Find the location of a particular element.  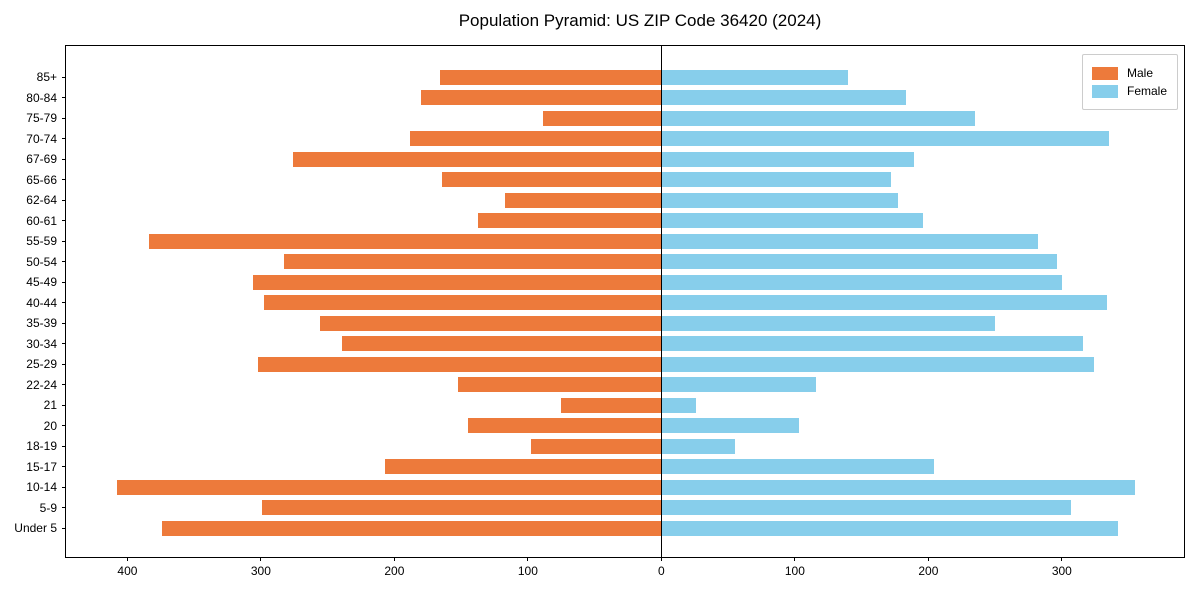

y-axis-label: 20 is located at coordinates (50, 425).